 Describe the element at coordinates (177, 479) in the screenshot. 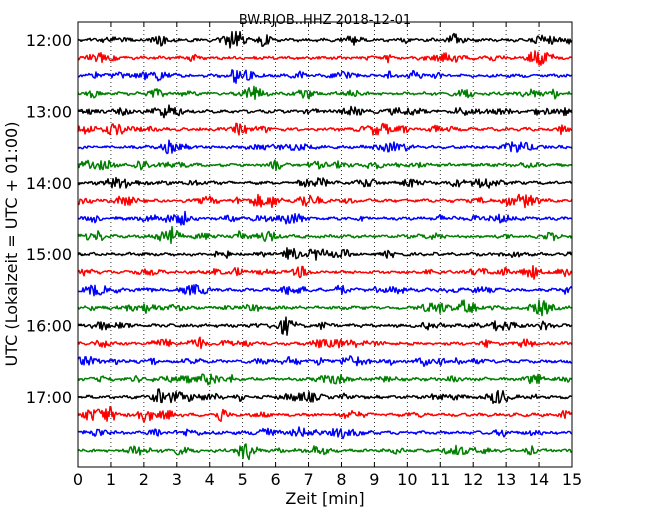

I see `x-tick-label: 3` at that location.